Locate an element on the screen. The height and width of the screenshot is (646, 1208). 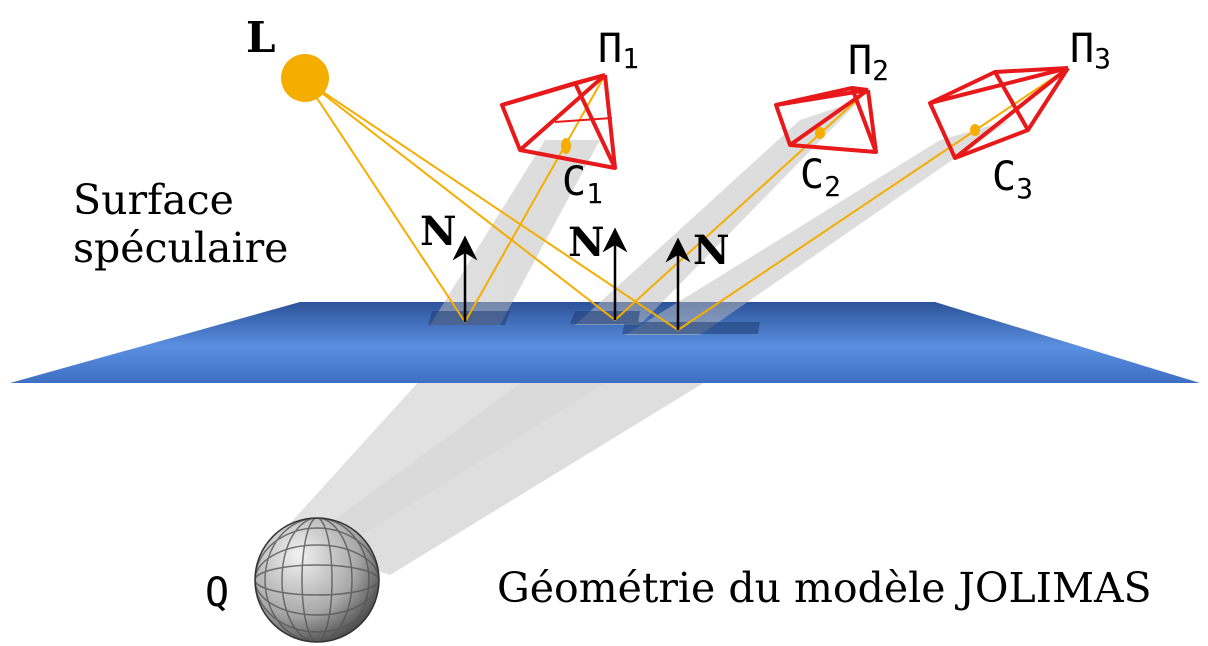
figure-caption: Géométrie du modèle JOLIMAS is located at coordinates (824, 588).